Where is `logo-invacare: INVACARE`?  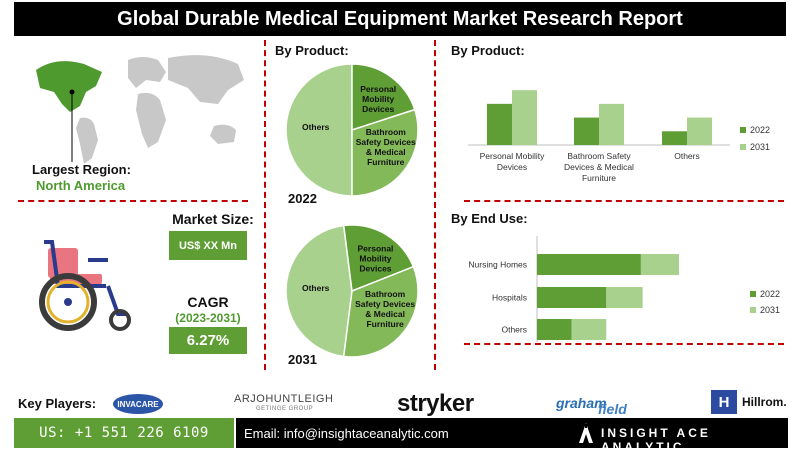
logo-invacare: INVACARE is located at coordinates (138, 404).